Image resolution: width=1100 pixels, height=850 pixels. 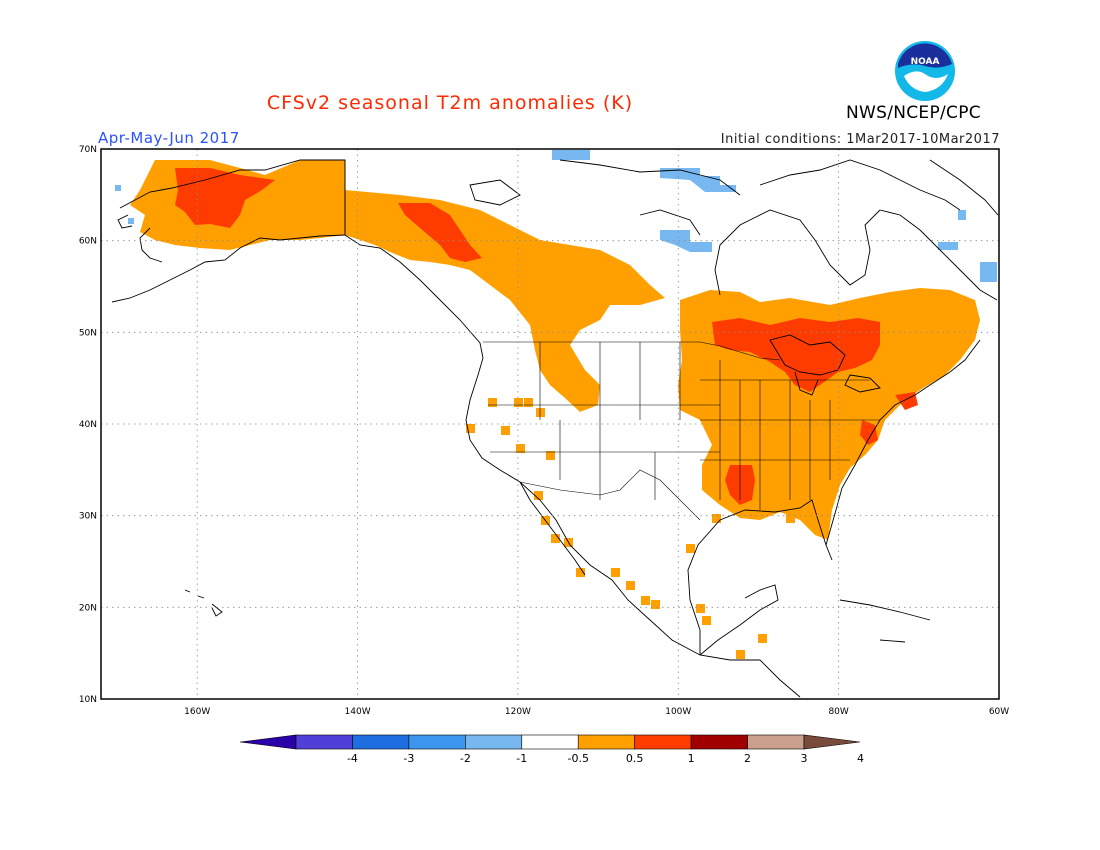 I want to click on colorbar-label: 0.5, so click(x=635, y=758).